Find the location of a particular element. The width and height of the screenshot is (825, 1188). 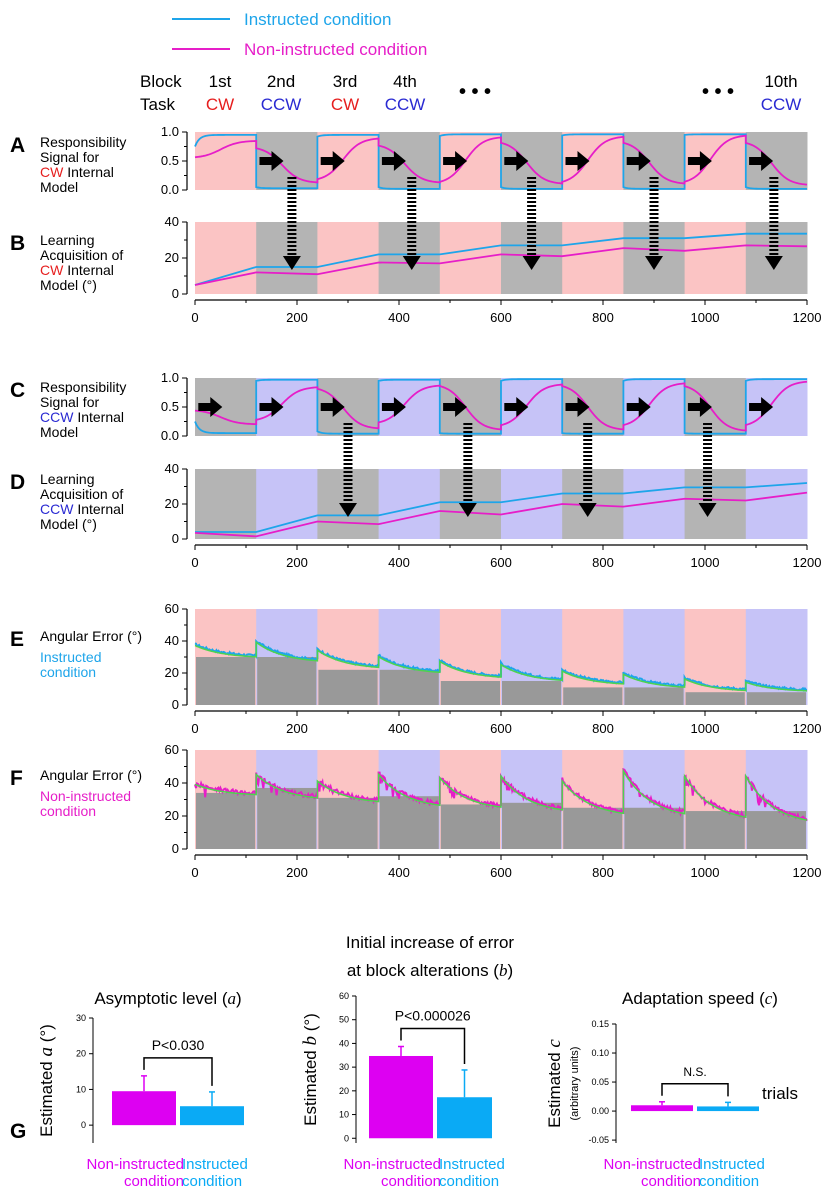

panel-label-line: Signal for is located at coordinates (69, 157).